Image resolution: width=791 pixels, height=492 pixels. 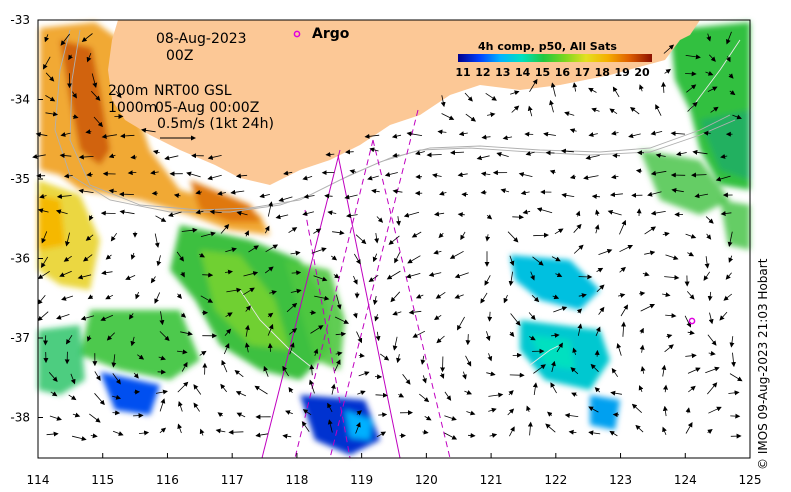 I want to click on lat-tick-label: -33, so click(x=20, y=20).